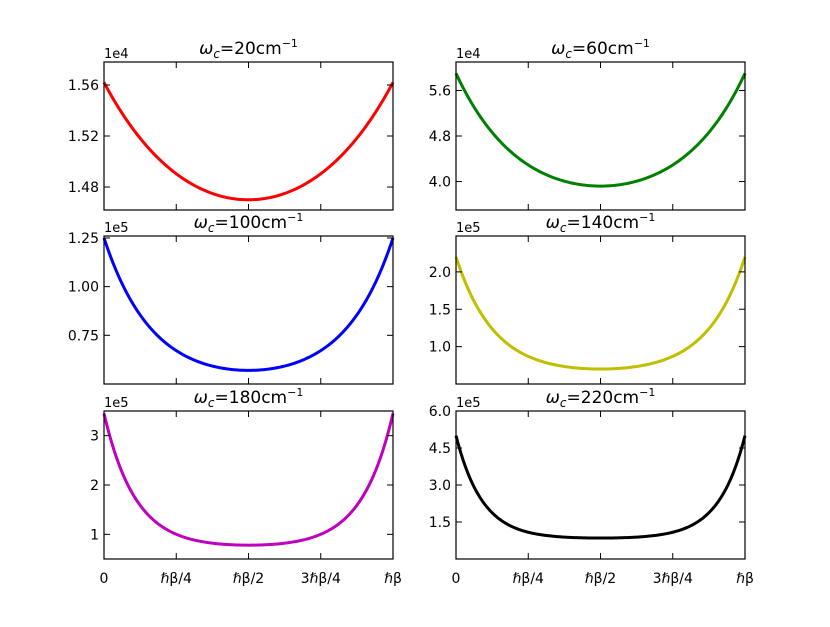 The height and width of the screenshot is (627, 830). I want to click on panel-title: ωc=20cm−1, so click(248, 49).